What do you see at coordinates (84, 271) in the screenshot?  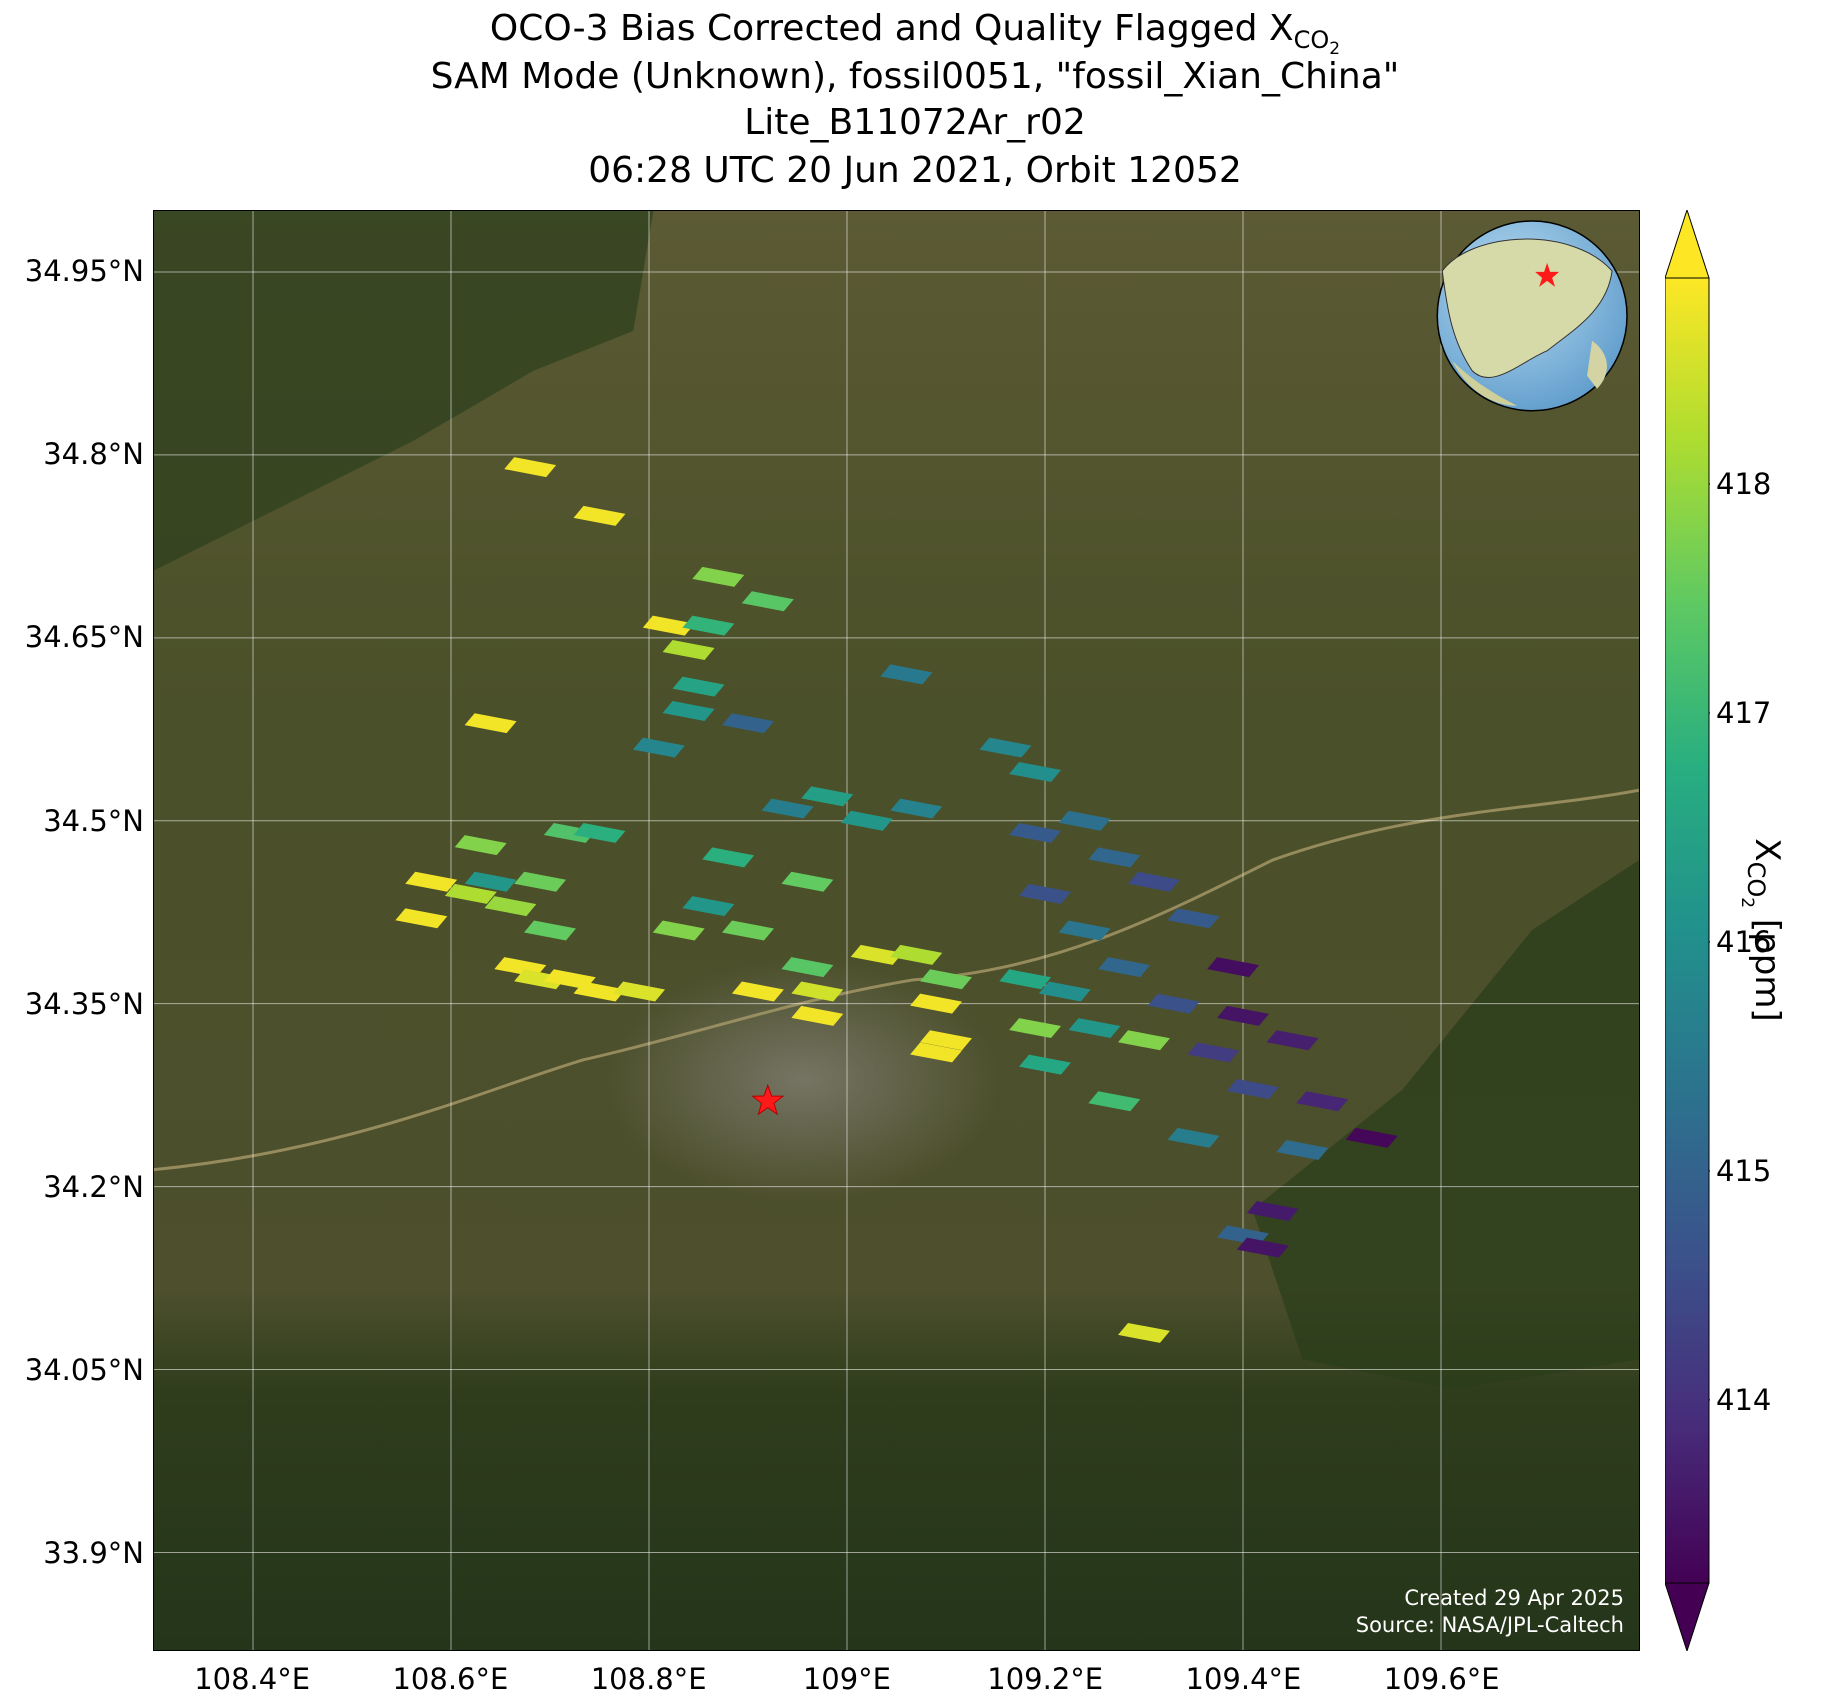 I see `lat-tick-label: 34.95°N` at bounding box center [84, 271].